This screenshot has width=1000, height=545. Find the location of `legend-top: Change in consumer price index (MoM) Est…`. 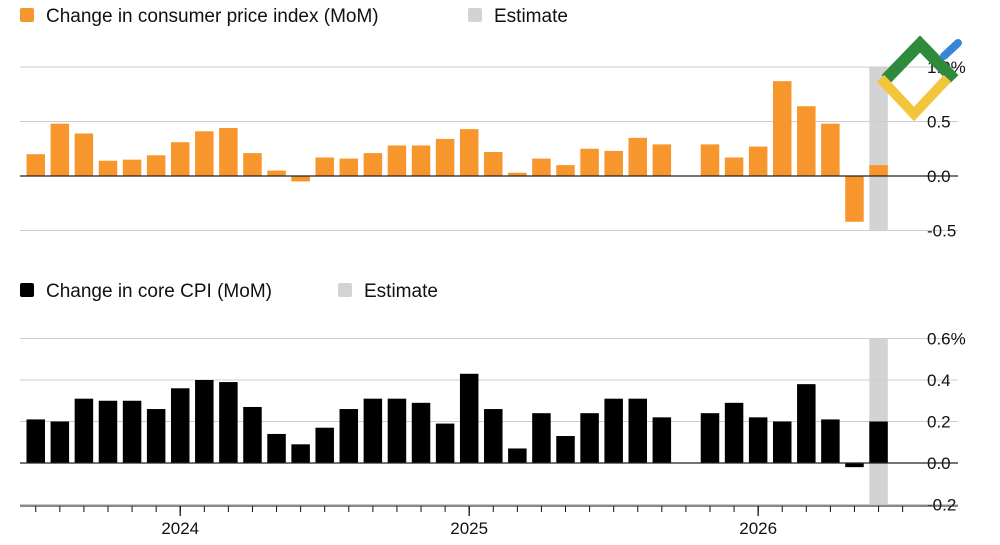

legend-top: Change in consumer price index (MoM) Est… is located at coordinates (294, 16).